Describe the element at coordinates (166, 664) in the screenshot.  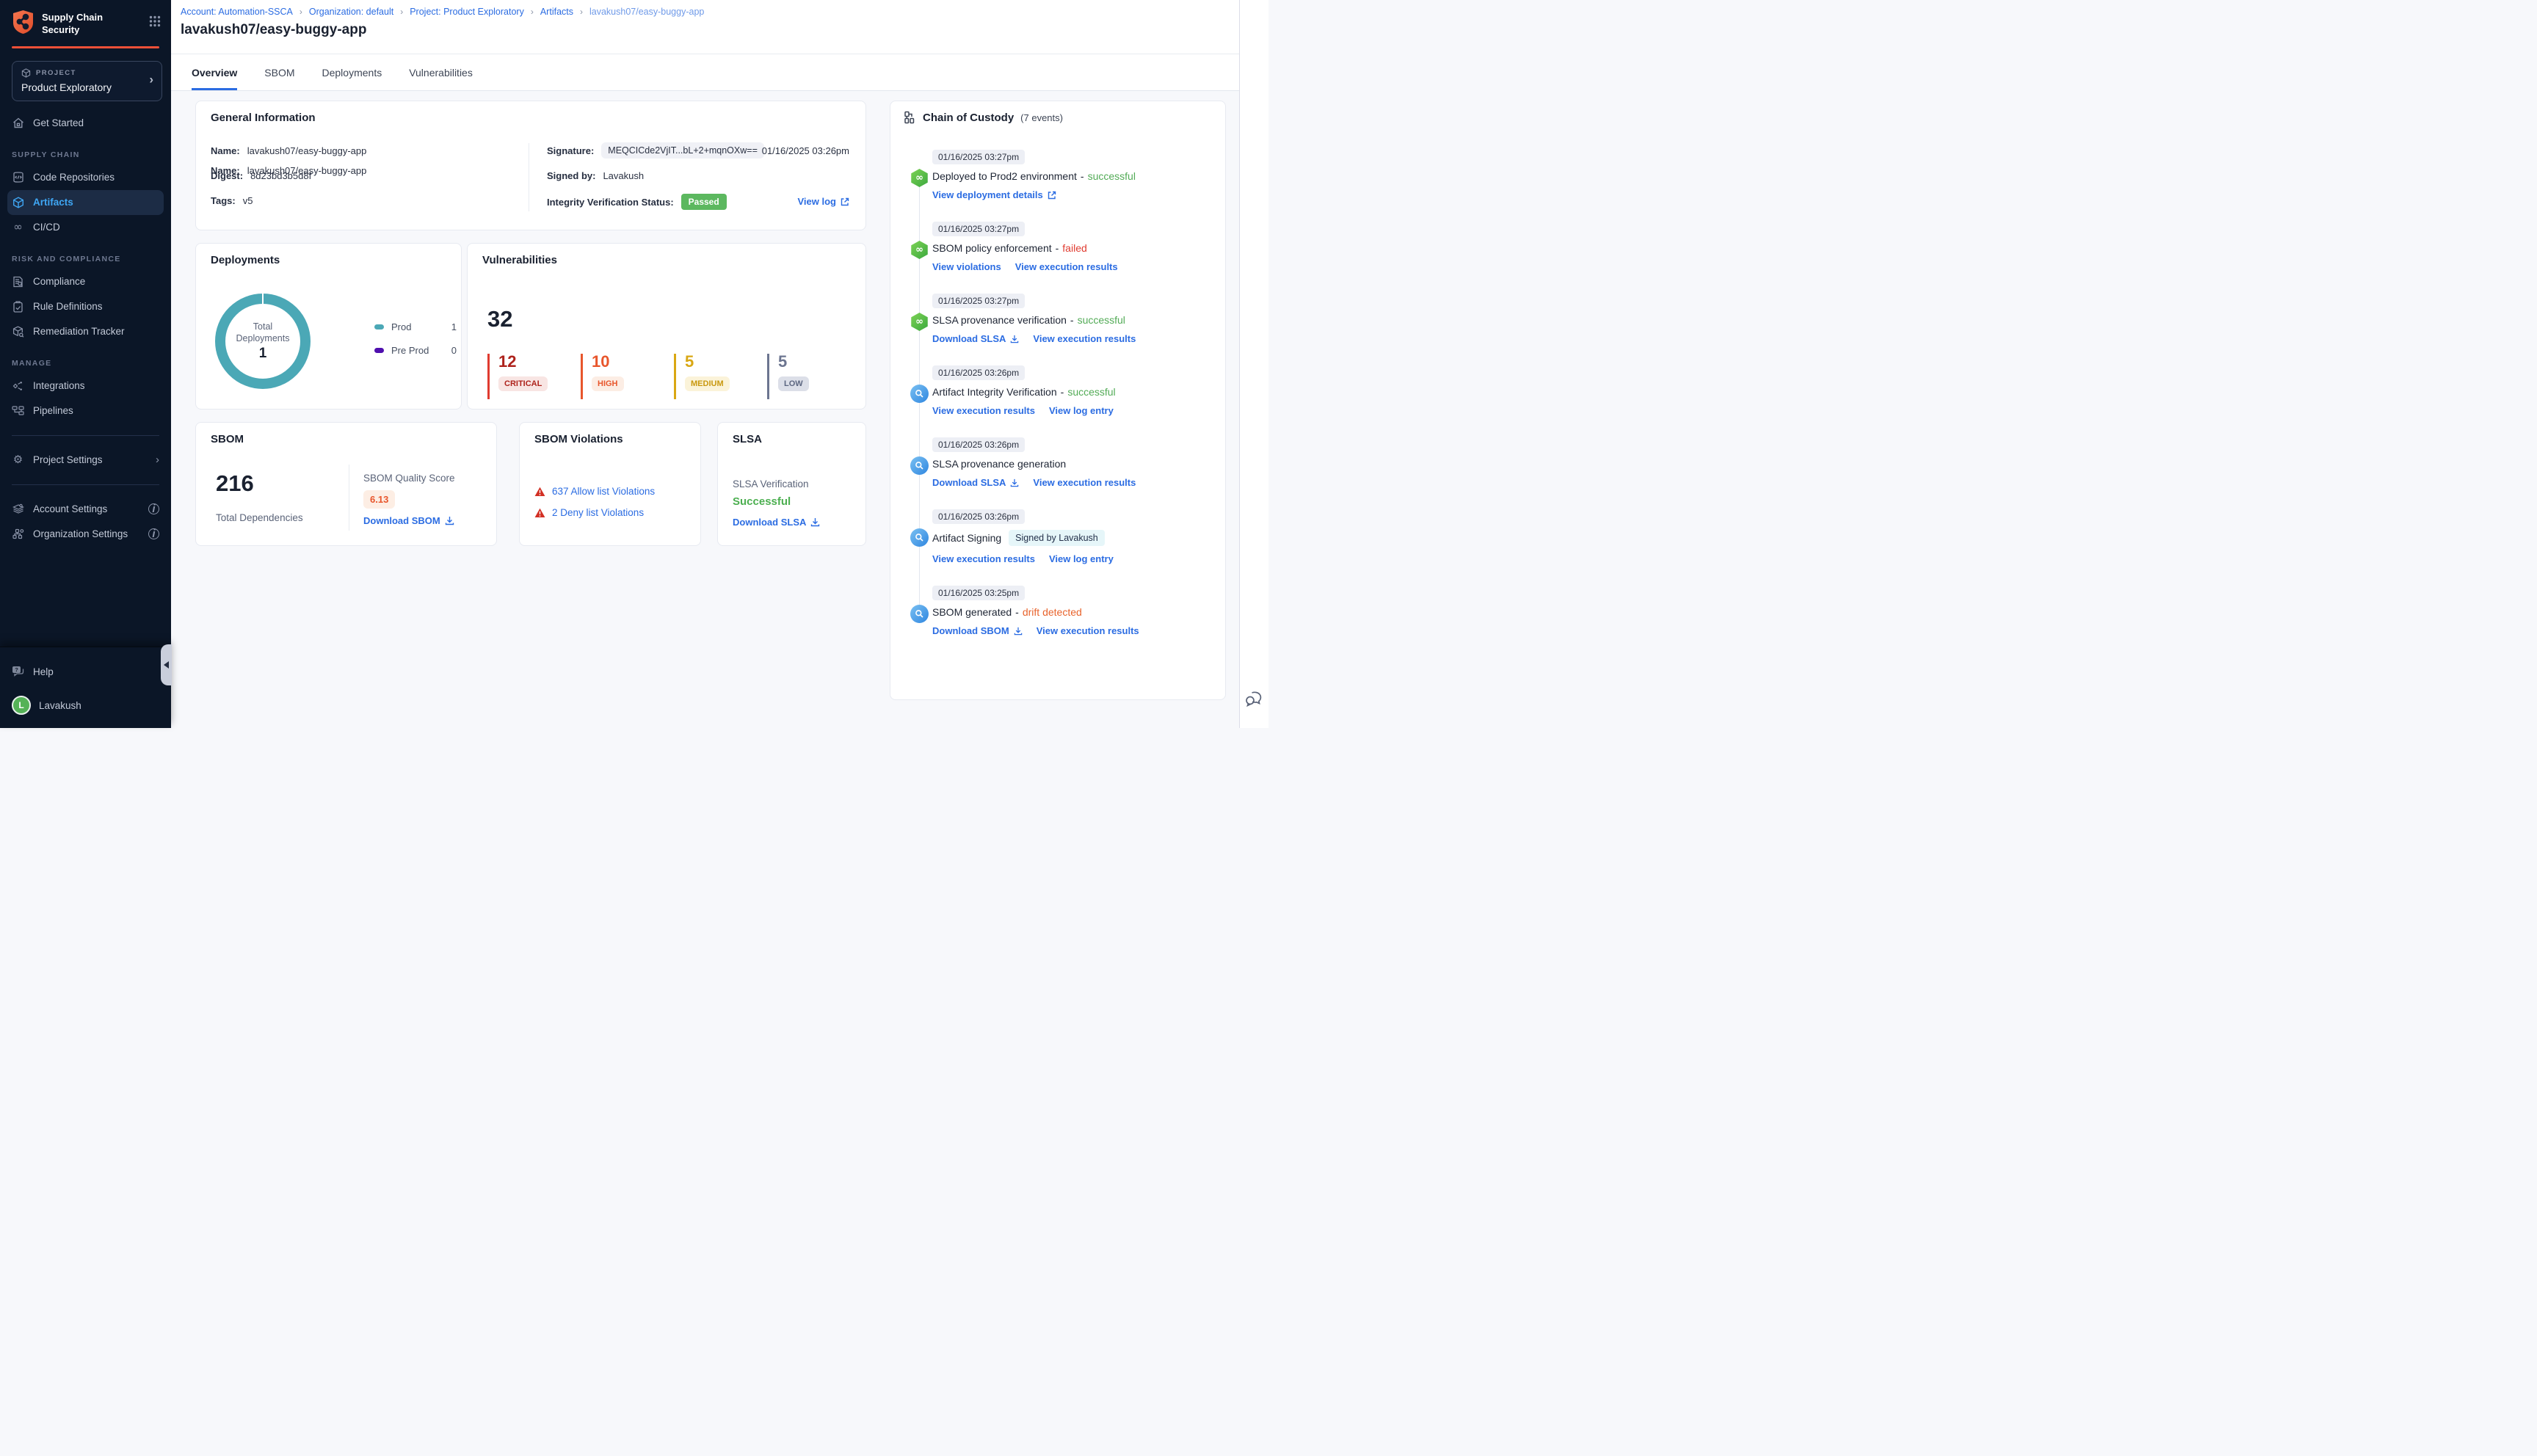
I see `sidebar-collapse-handle` at that location.